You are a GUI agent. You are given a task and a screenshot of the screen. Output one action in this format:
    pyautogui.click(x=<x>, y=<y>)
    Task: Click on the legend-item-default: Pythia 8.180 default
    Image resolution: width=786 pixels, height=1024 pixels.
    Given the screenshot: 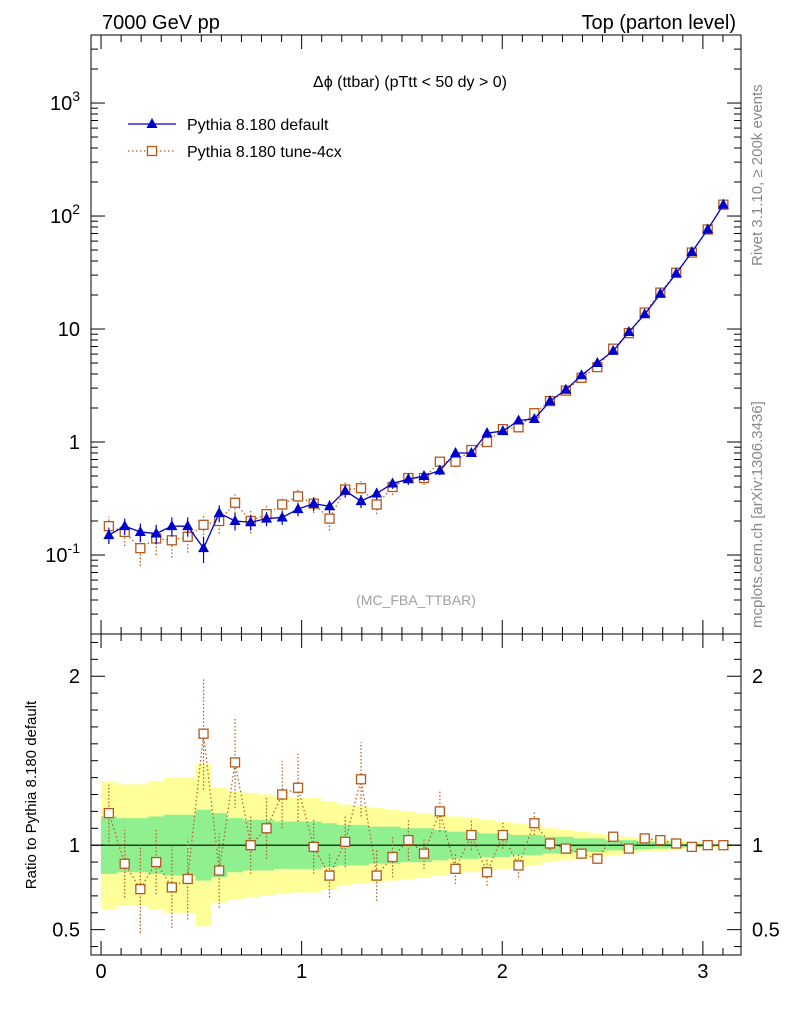 What is the action you would take?
    pyautogui.click(x=228, y=125)
    